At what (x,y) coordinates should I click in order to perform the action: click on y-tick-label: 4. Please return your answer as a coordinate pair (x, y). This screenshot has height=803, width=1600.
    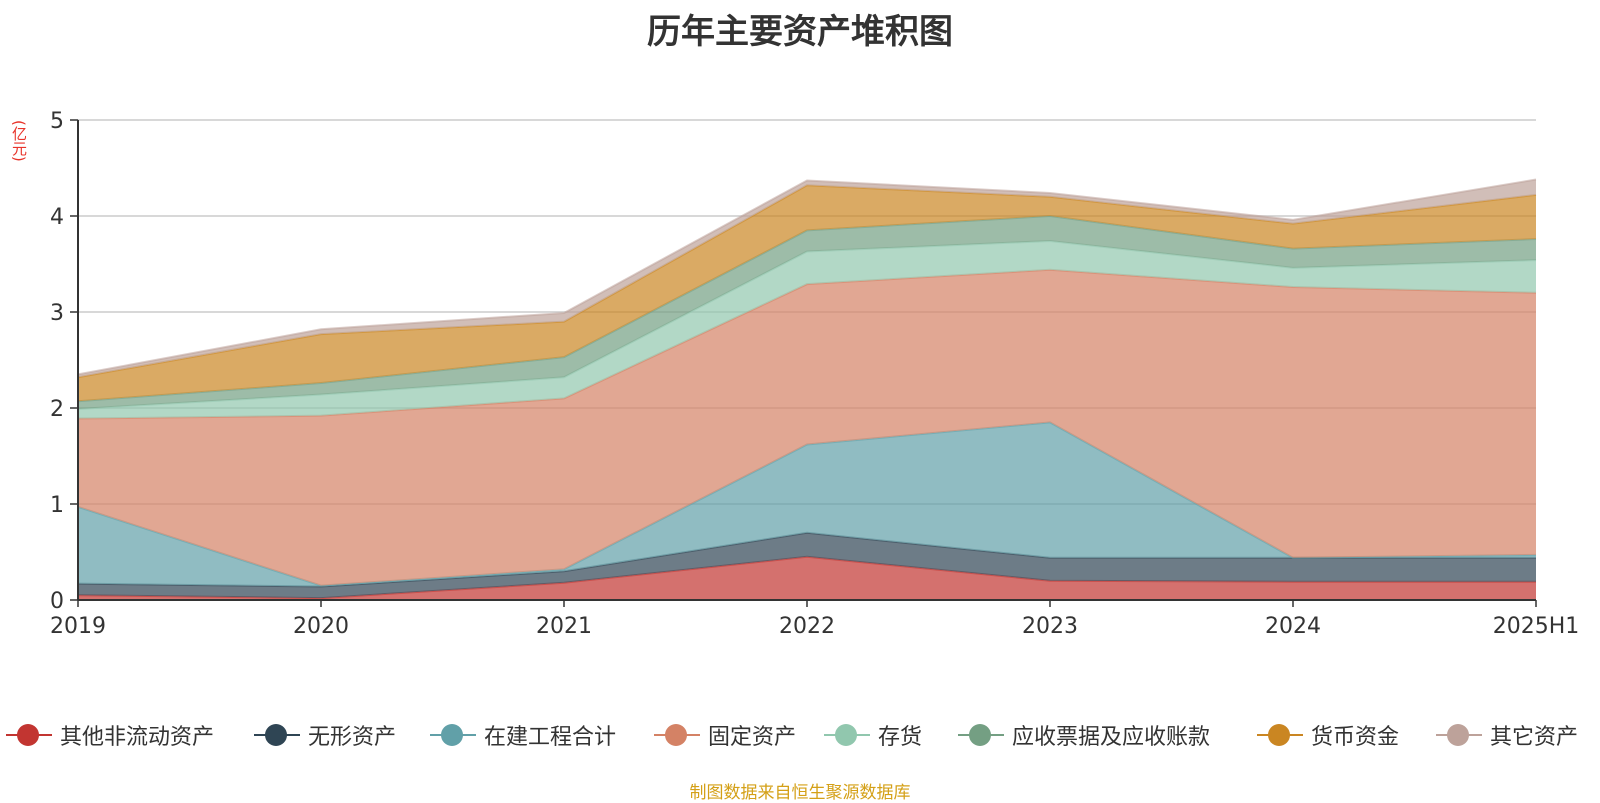
    Looking at the image, I should click on (57, 217).